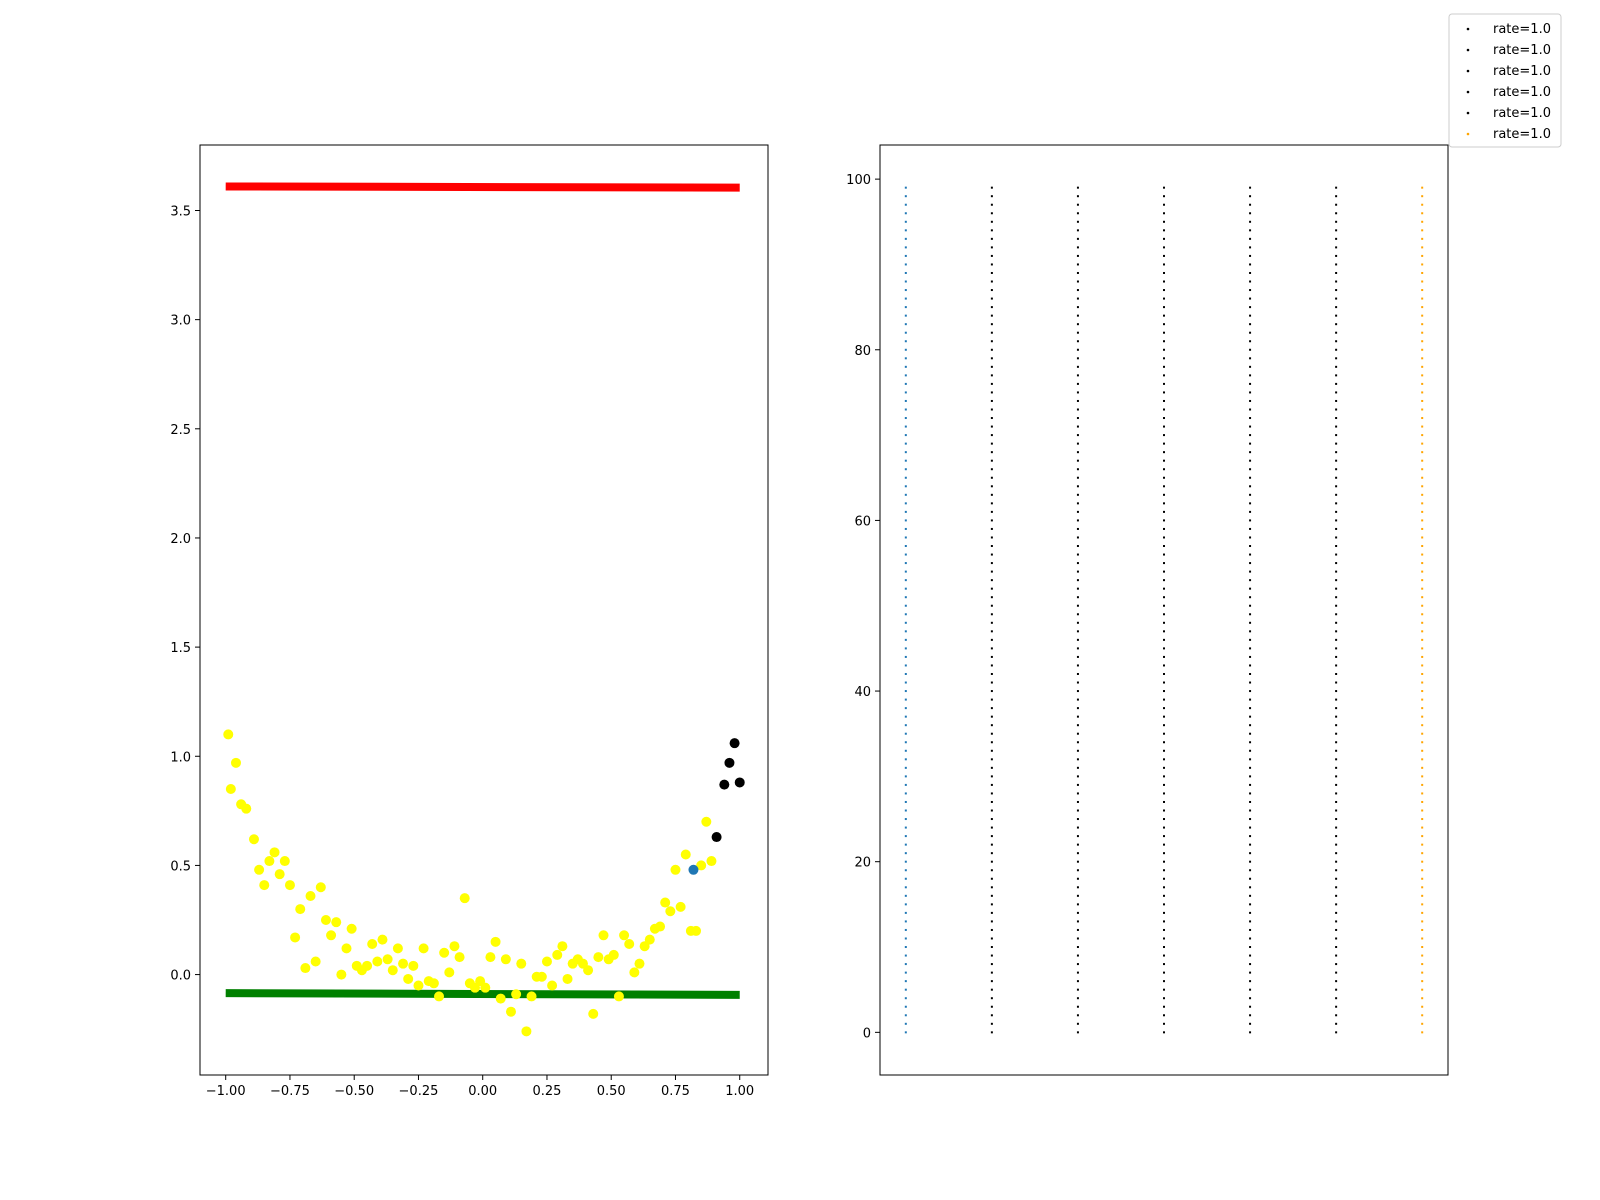 This screenshot has height=1200, width=1600. What do you see at coordinates (226, 1091) in the screenshot?
I see `x-tick-label: −1.00` at bounding box center [226, 1091].